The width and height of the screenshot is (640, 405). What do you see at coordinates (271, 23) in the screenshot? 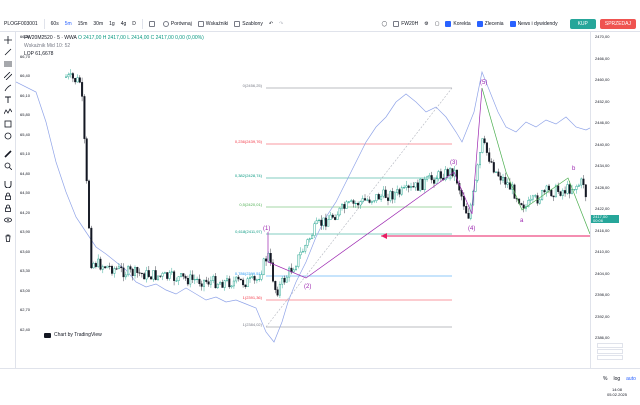
I see `undo-button: ↶` at bounding box center [271, 23].